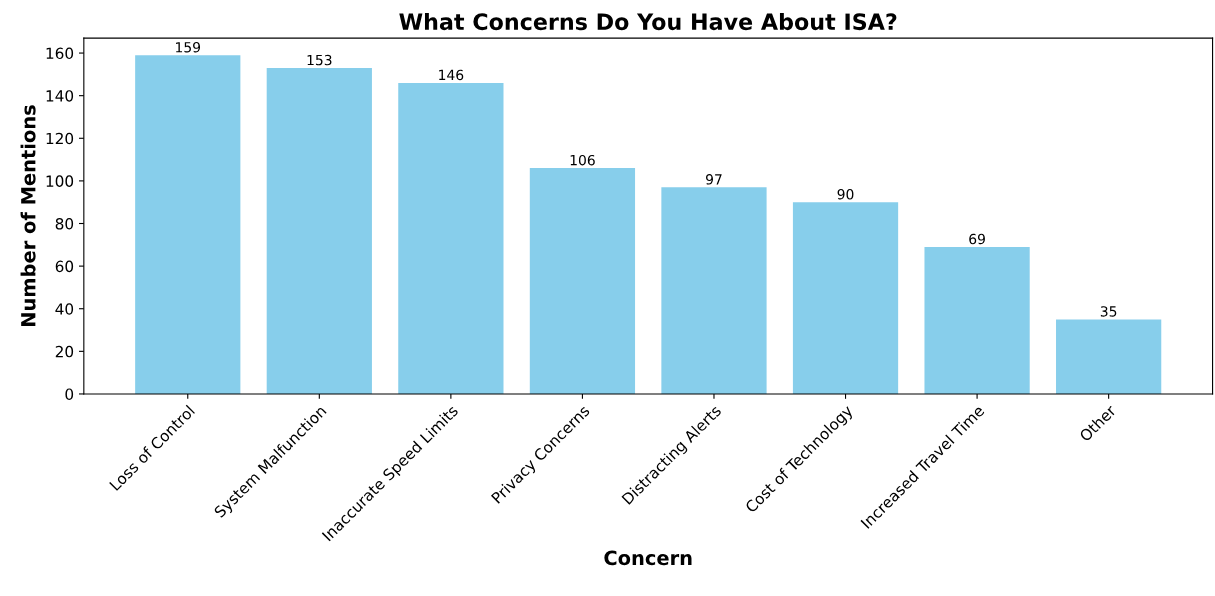  Describe the element at coordinates (582, 160) in the screenshot. I see `data-label: 106` at that location.